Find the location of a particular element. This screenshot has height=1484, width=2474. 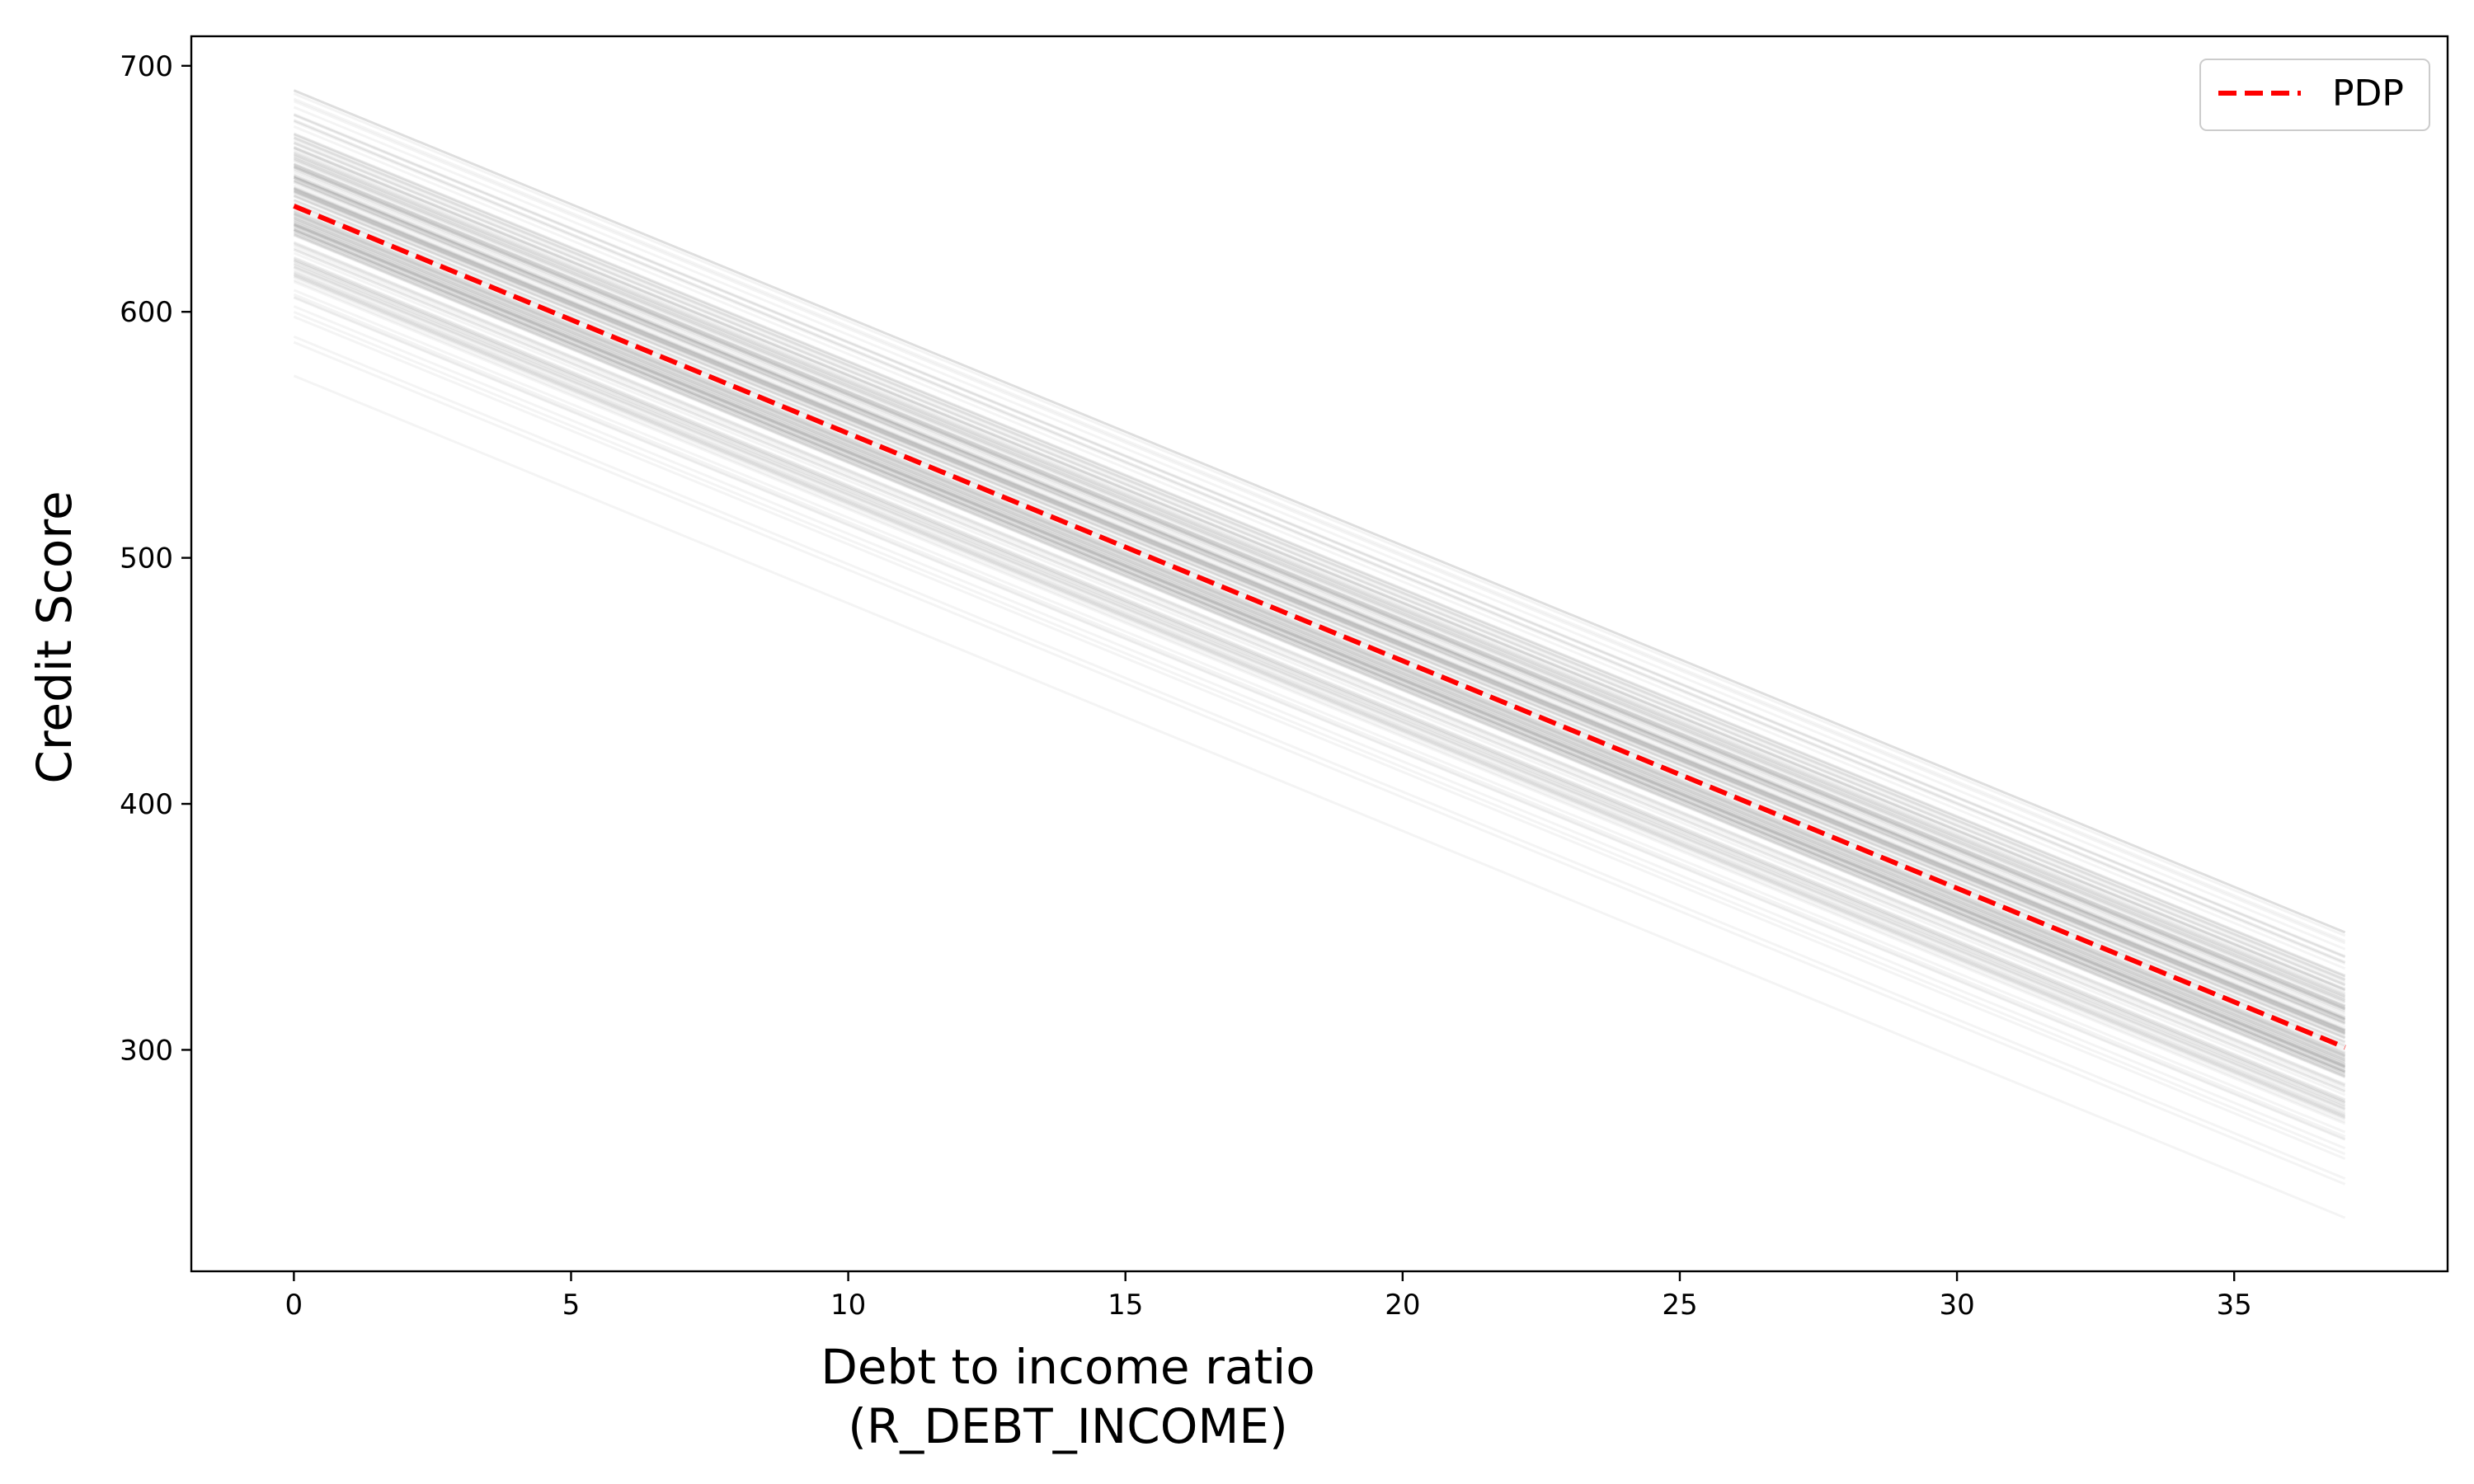

legend-box is located at coordinates (2314, 95).